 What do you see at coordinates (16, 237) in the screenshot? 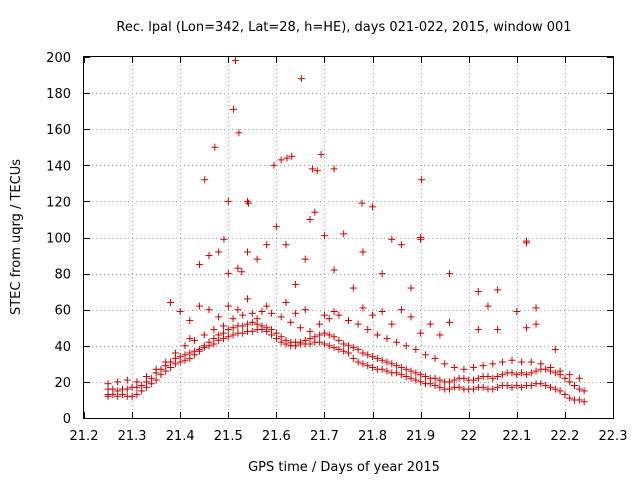
I see `y-axis-title: STEC from uqrg / TECUs` at bounding box center [16, 237].